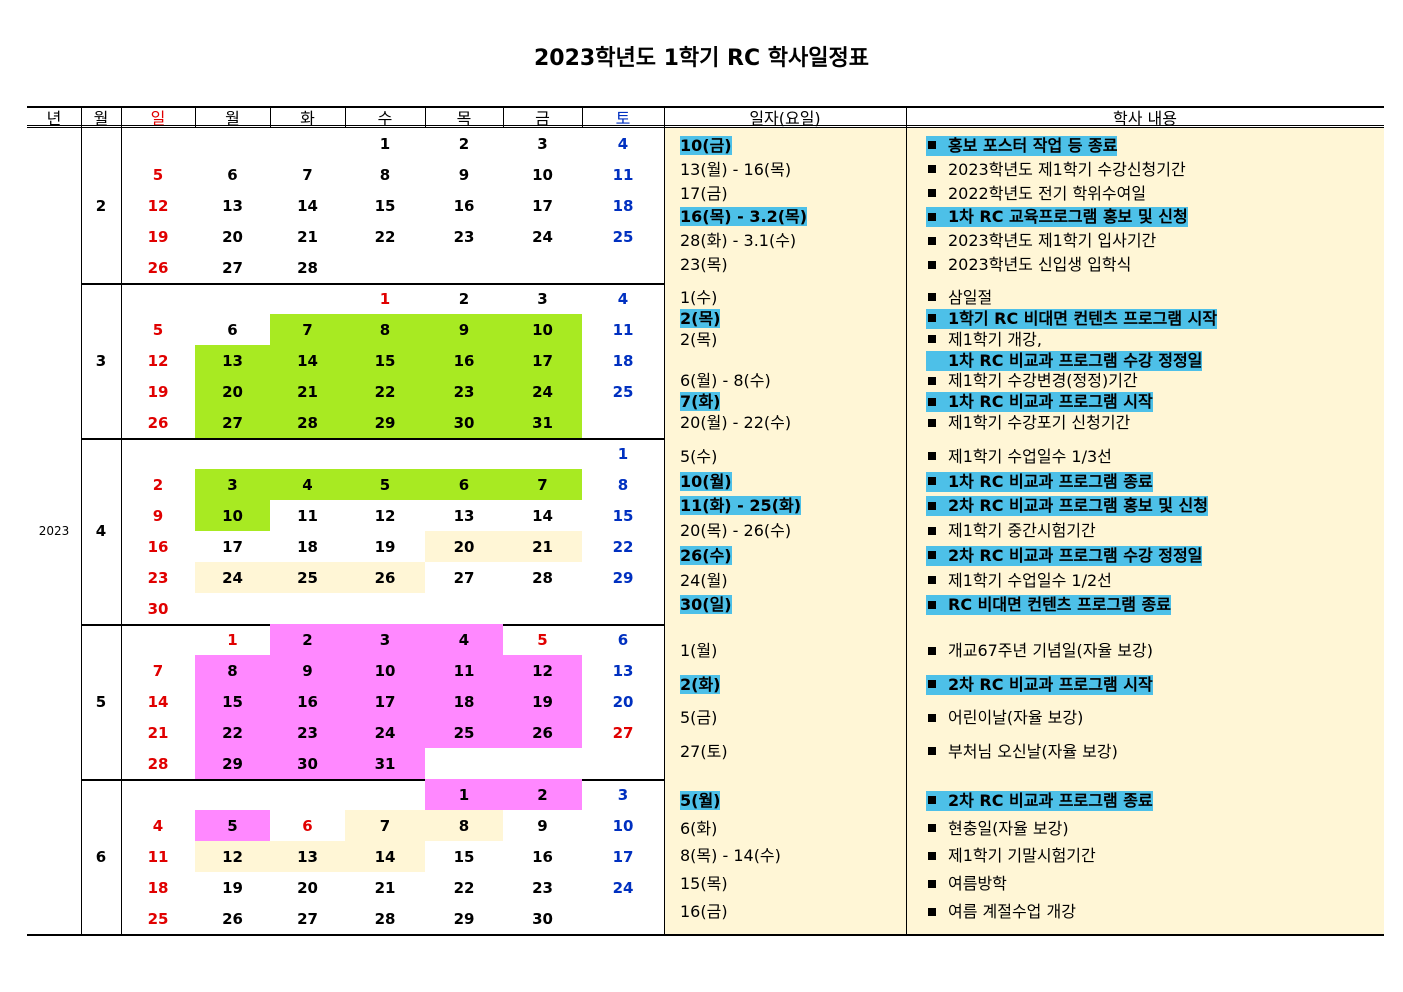  What do you see at coordinates (1008, 828) in the screenshot?
I see `text: 현충일(자율 보강)` at bounding box center [1008, 828].